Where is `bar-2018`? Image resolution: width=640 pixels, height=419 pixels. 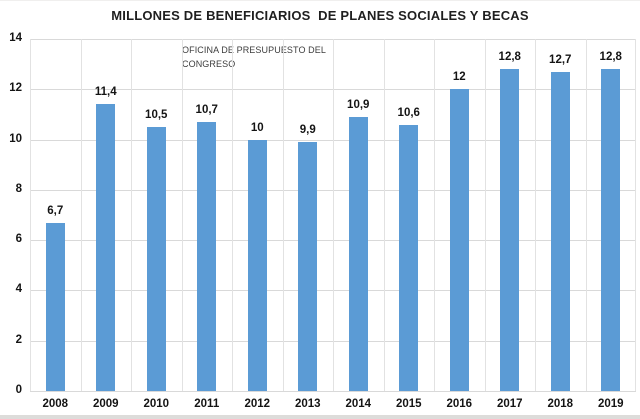
bar-2018 is located at coordinates (560, 231).